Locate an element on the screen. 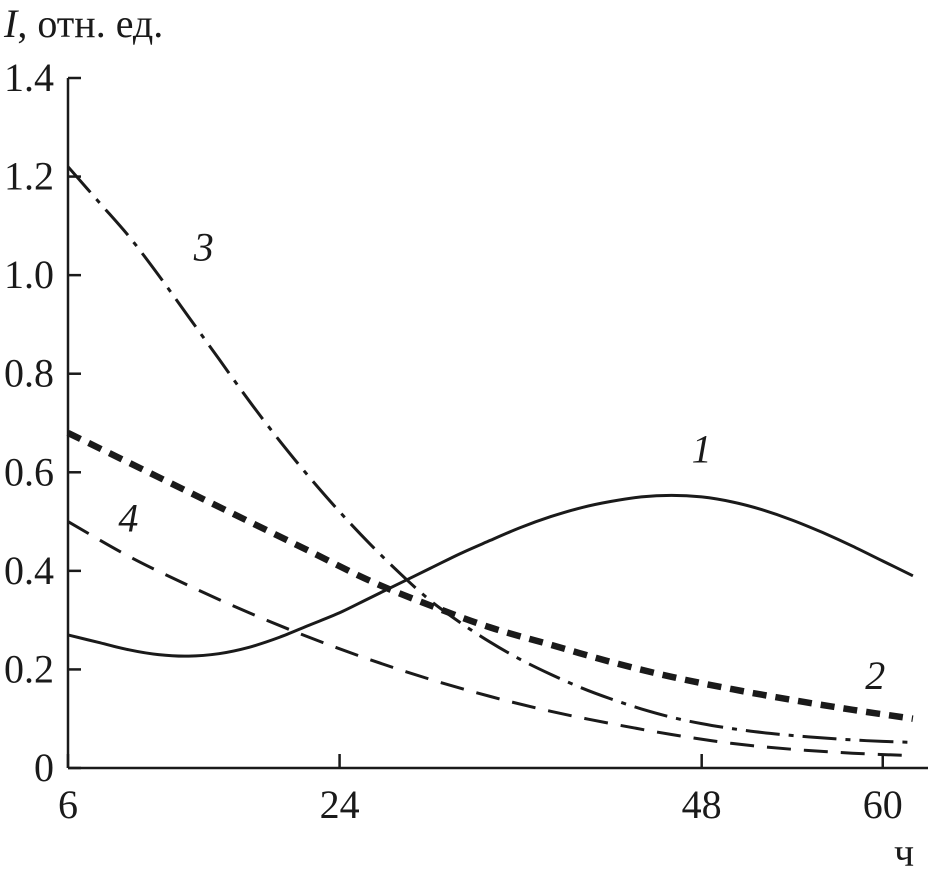 Image resolution: width=929 pixels, height=878 pixels. y-axis-title: I, отн. ед. is located at coordinates (83, 23).